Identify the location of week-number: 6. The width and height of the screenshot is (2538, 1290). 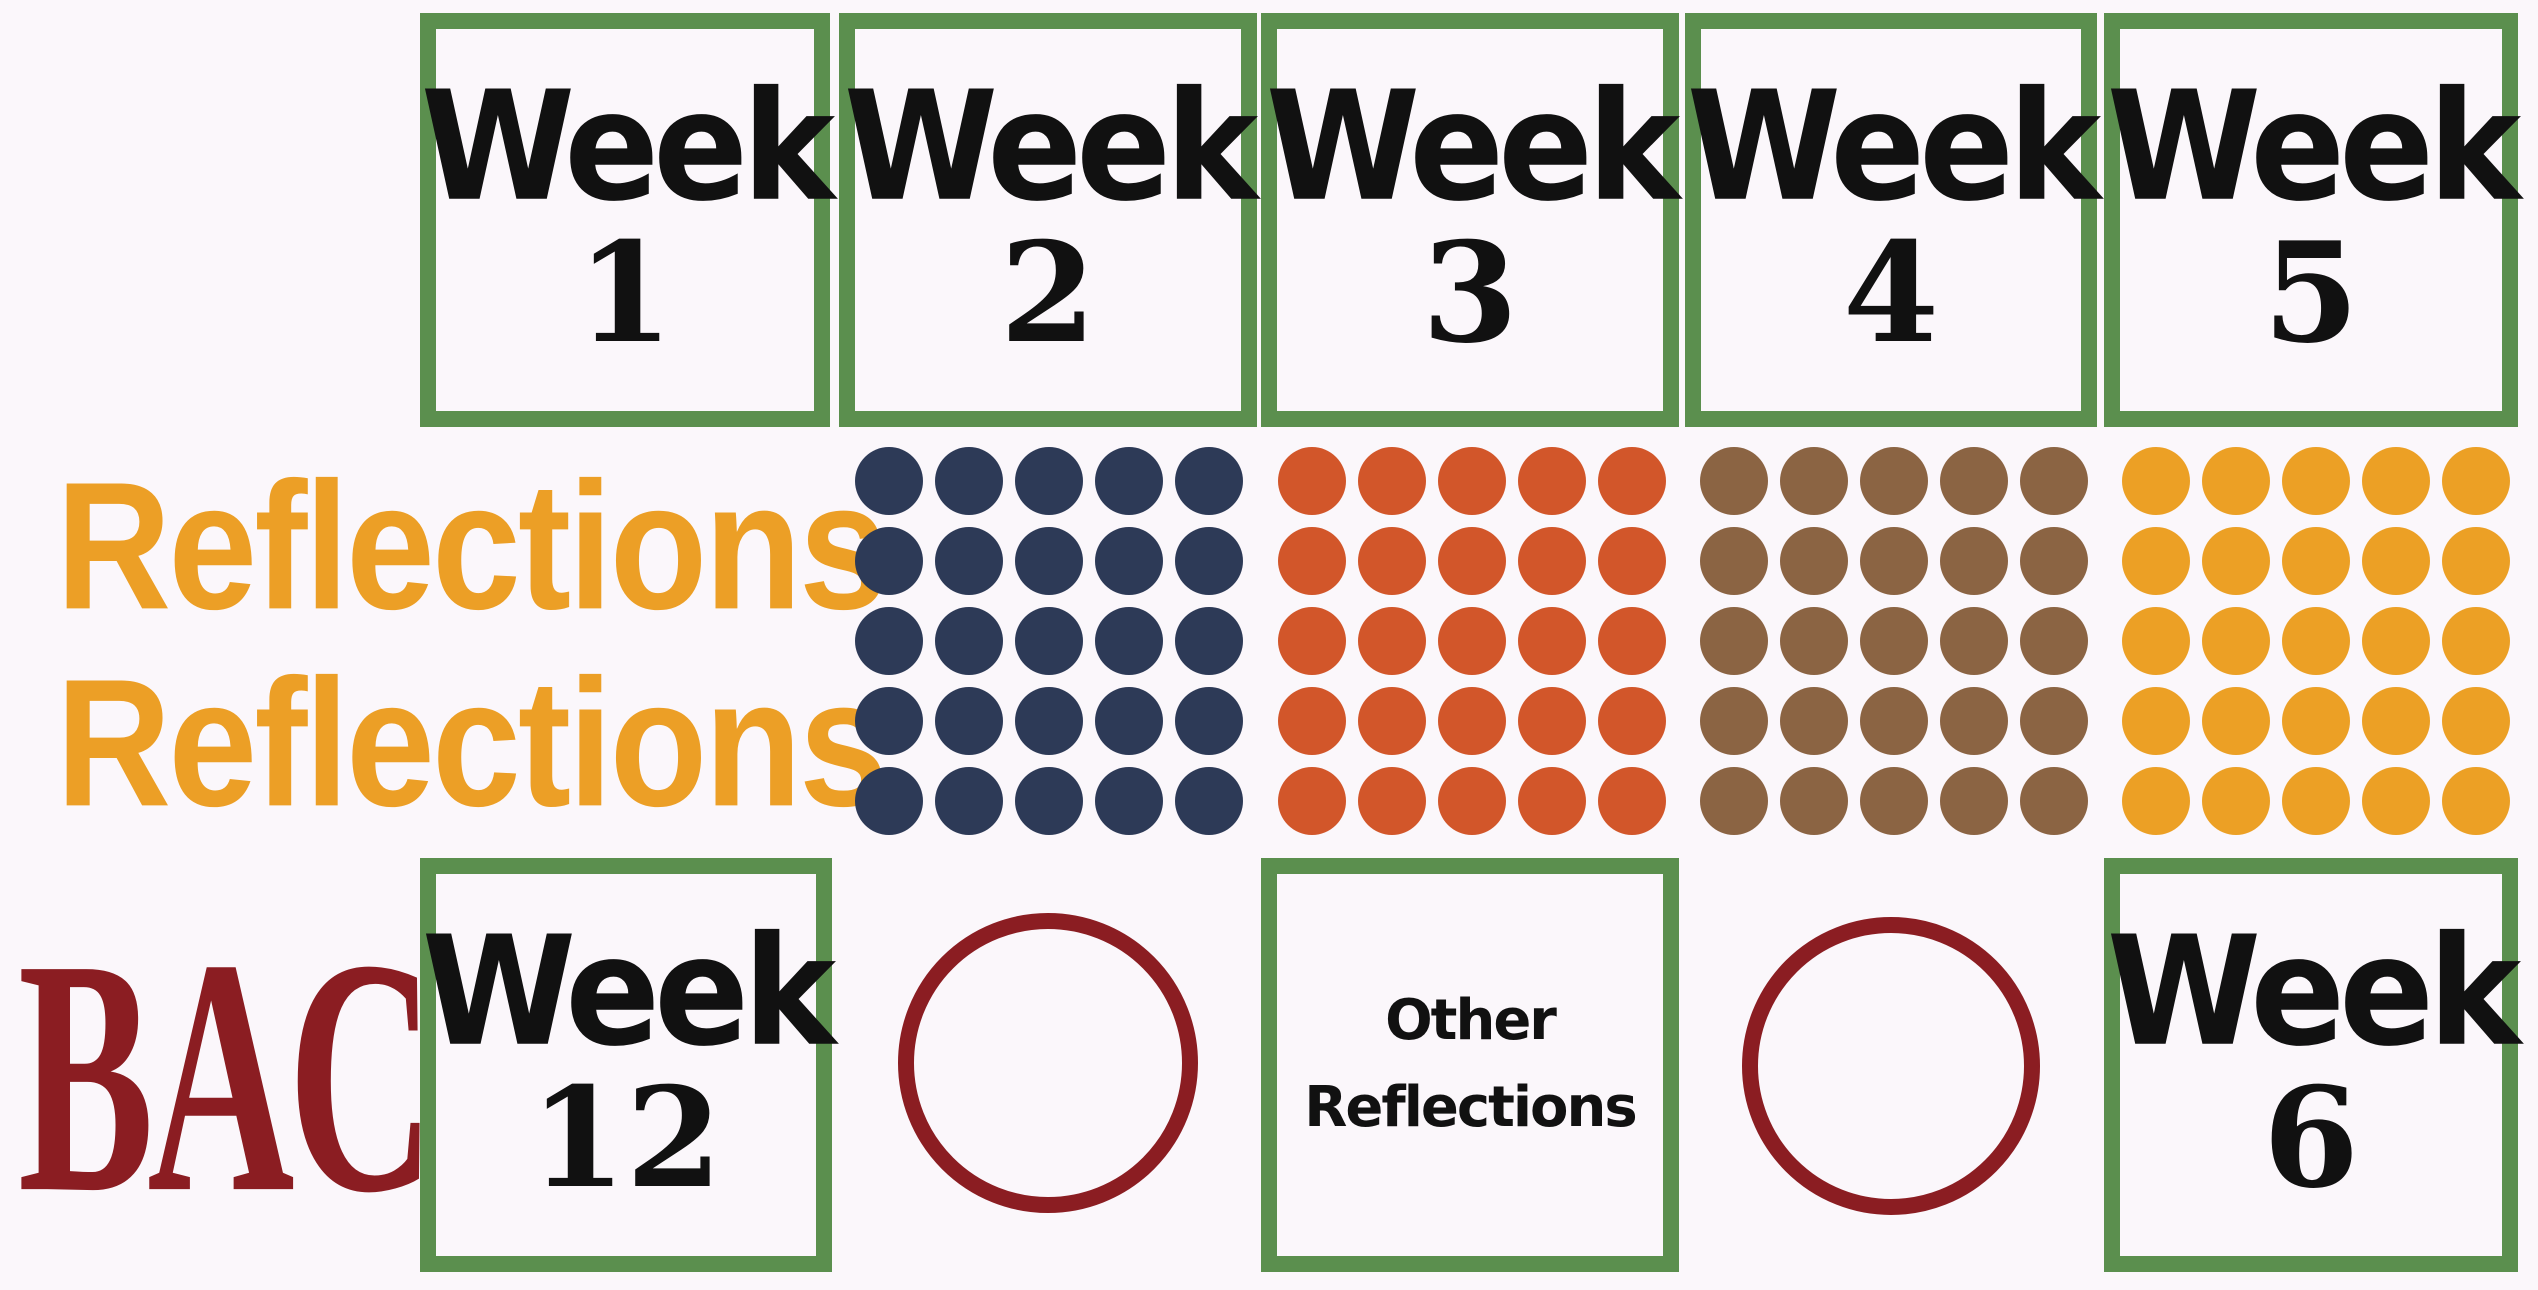
(2311, 1137).